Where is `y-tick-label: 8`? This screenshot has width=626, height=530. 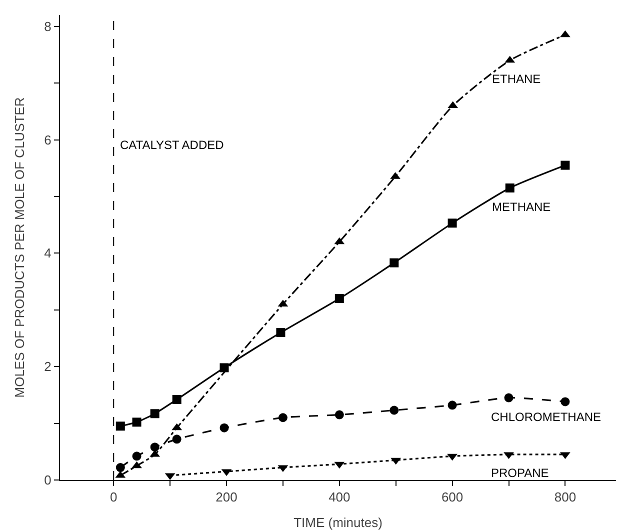
y-tick-label: 8 is located at coordinates (48, 26).